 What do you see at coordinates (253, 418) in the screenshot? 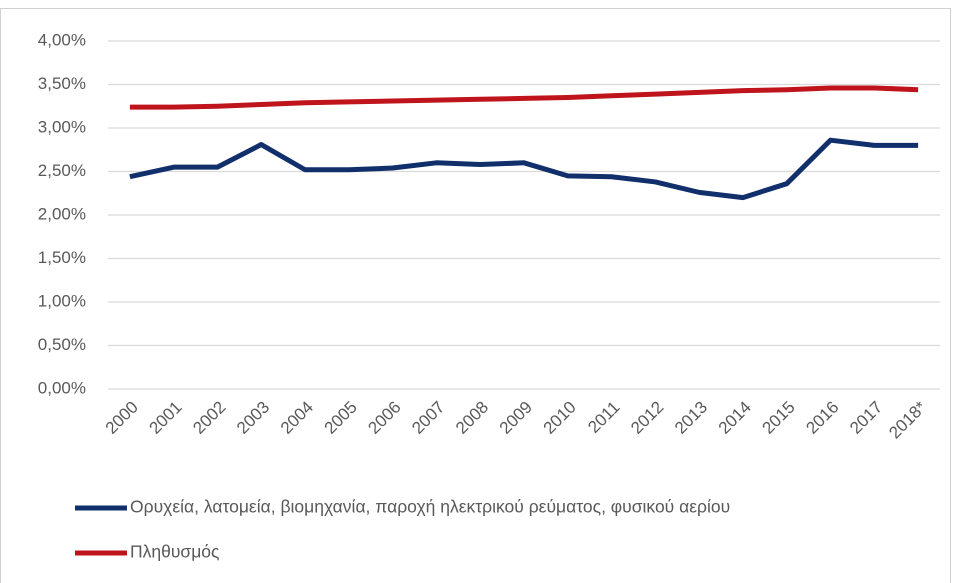
I see `x-tick-label: 2003` at bounding box center [253, 418].